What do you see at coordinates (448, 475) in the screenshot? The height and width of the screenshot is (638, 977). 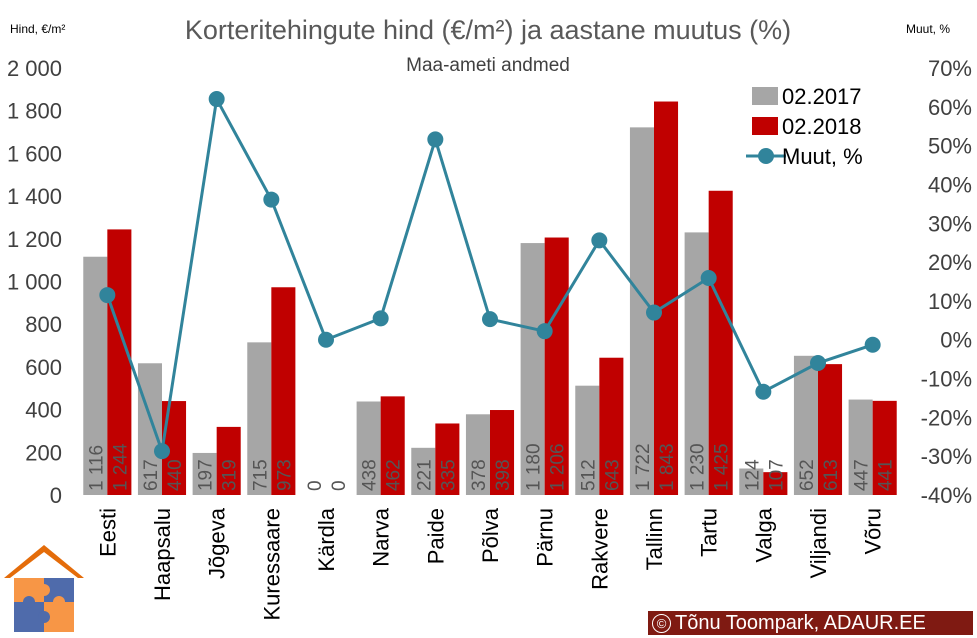 I see `bar-data-label: 335` at bounding box center [448, 475].